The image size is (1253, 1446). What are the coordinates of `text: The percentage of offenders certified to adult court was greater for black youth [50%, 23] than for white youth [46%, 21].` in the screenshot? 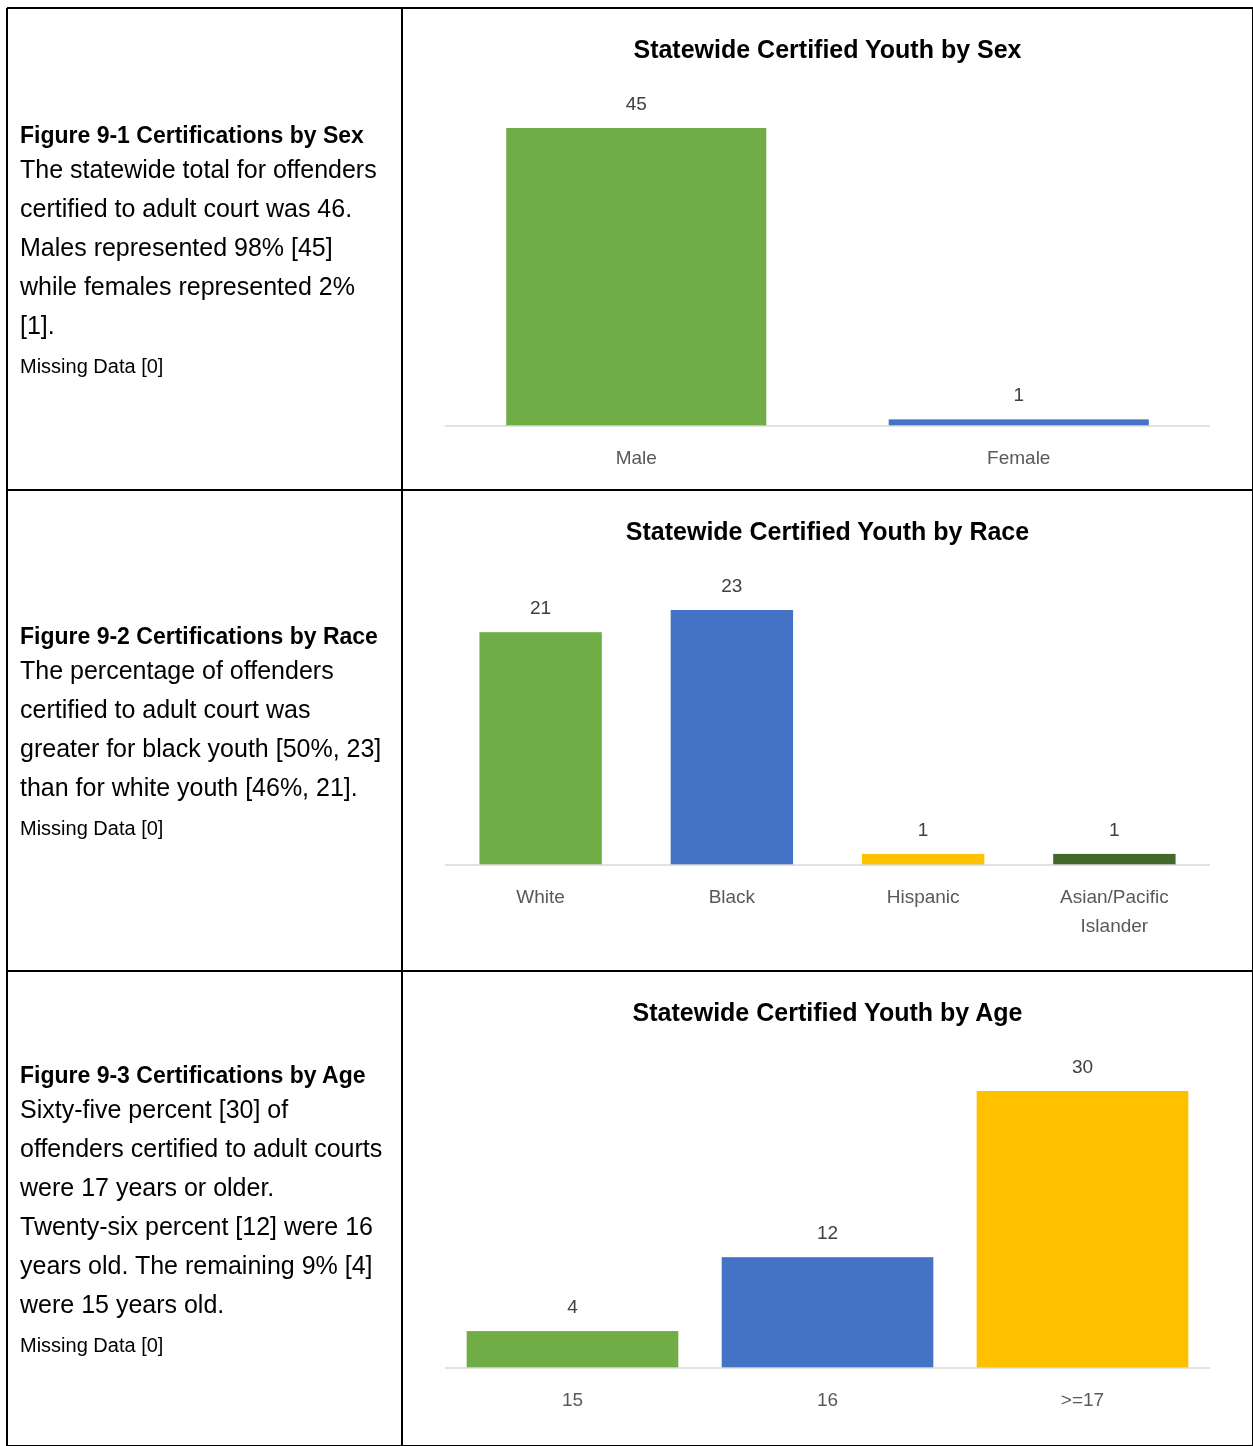 It's located at (201, 728).